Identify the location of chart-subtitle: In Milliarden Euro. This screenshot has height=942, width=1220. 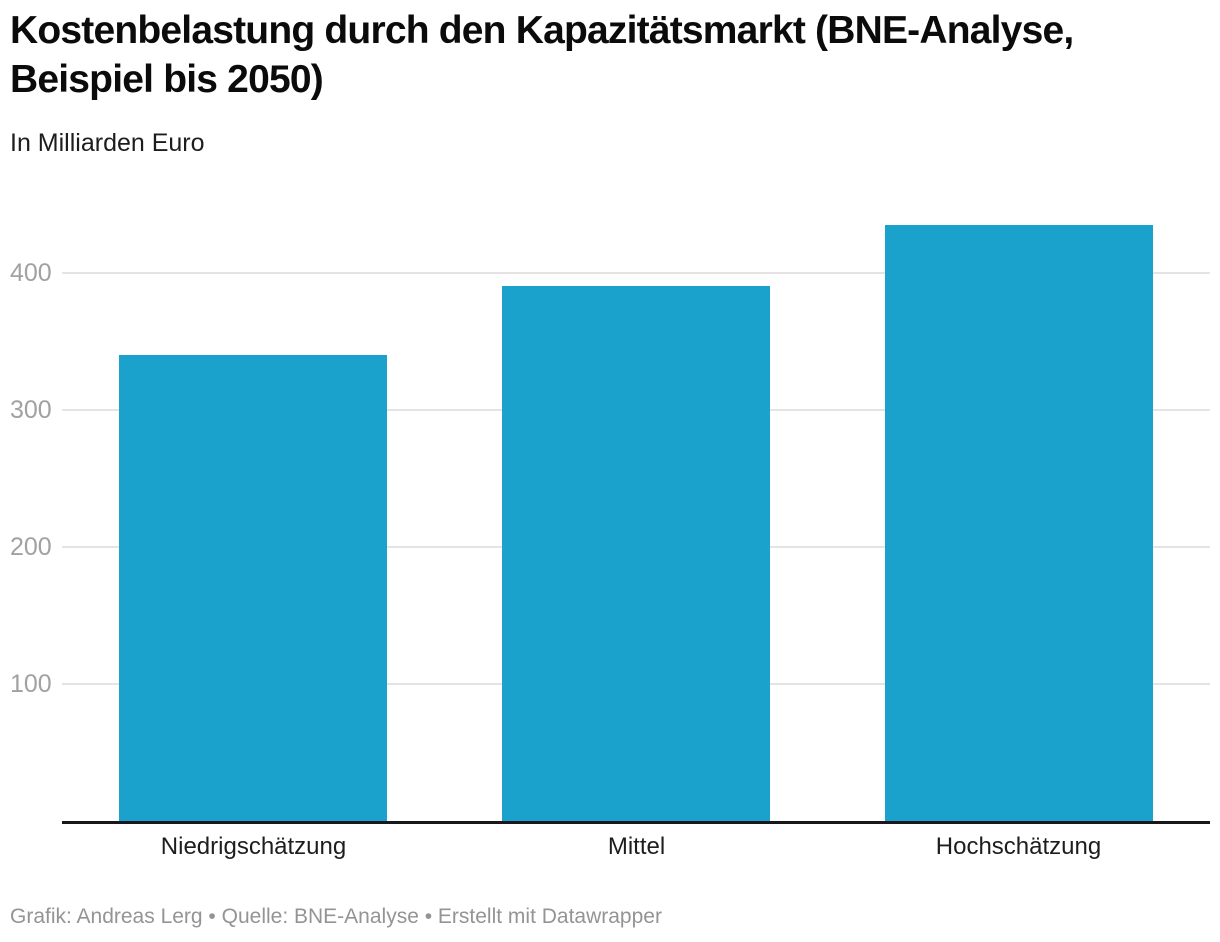
(107, 143).